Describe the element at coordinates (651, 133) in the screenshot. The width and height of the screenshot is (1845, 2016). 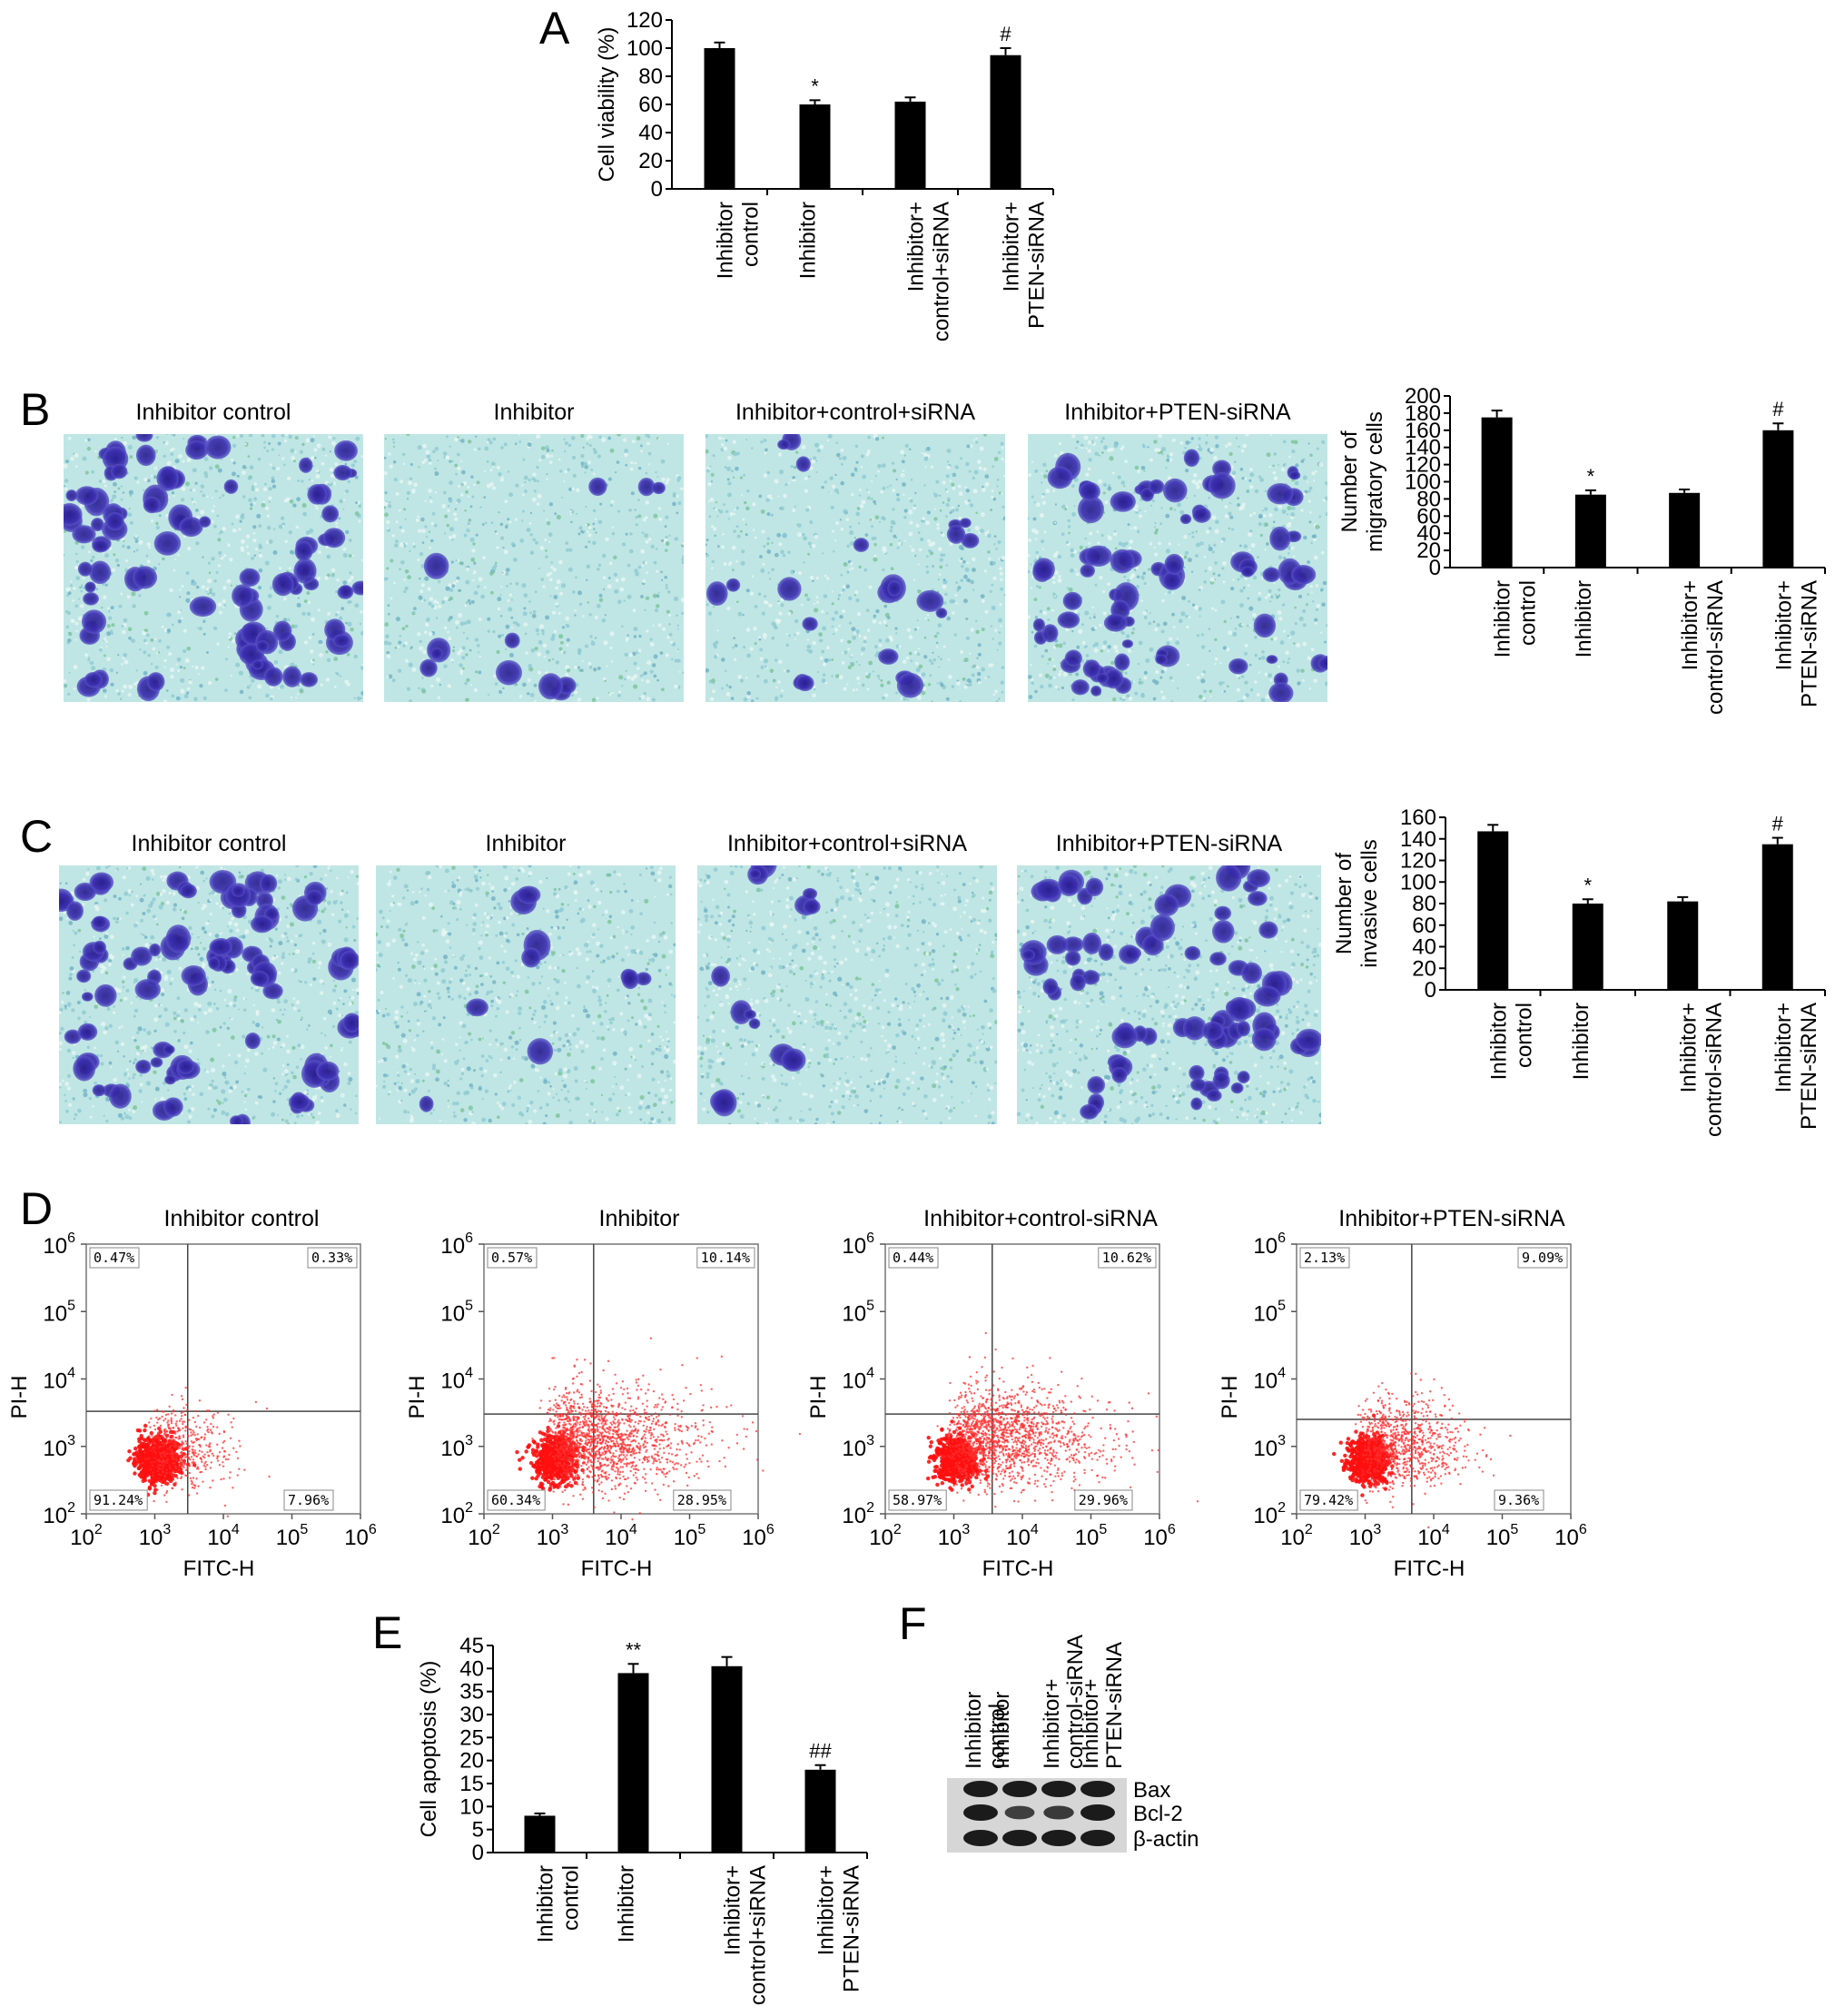
I see `y-tick-label: 40` at that location.